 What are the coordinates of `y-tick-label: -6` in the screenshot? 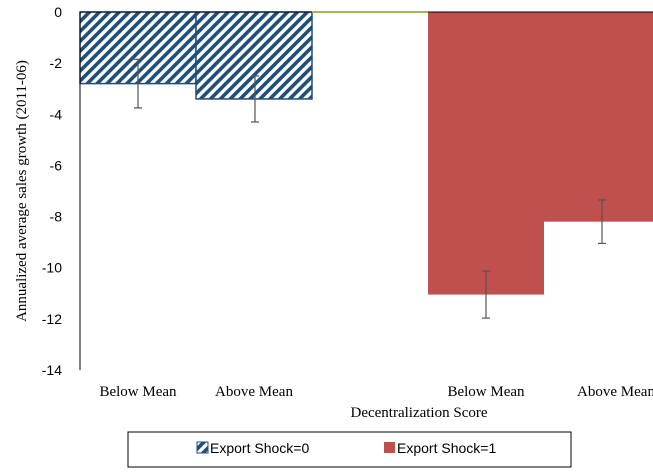 It's located at (56, 165).